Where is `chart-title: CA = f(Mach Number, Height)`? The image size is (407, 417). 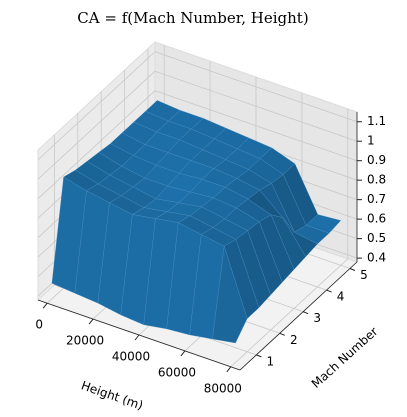
chart-title: CA = f(Mach Number, Height) is located at coordinates (192, 18).